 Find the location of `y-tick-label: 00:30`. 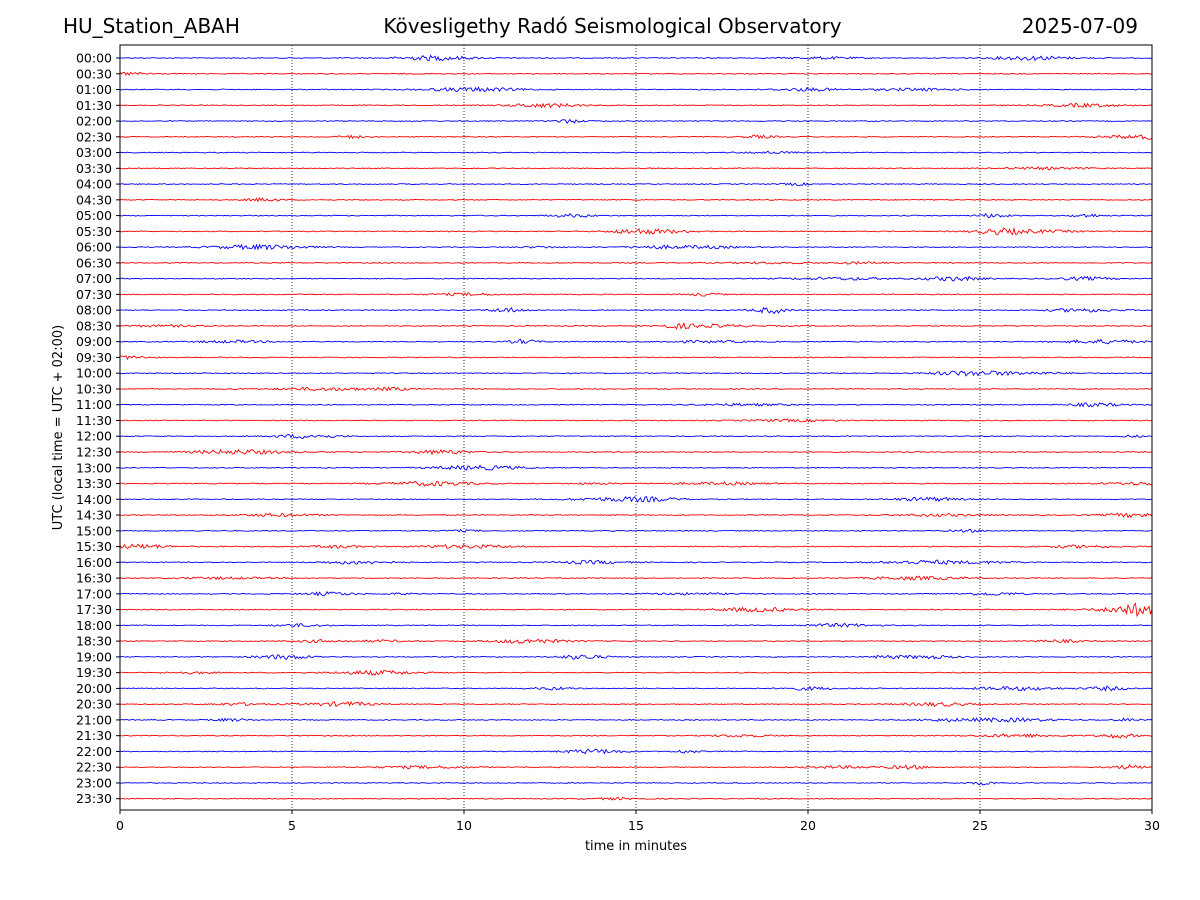

y-tick-label: 00:30 is located at coordinates (94, 73).